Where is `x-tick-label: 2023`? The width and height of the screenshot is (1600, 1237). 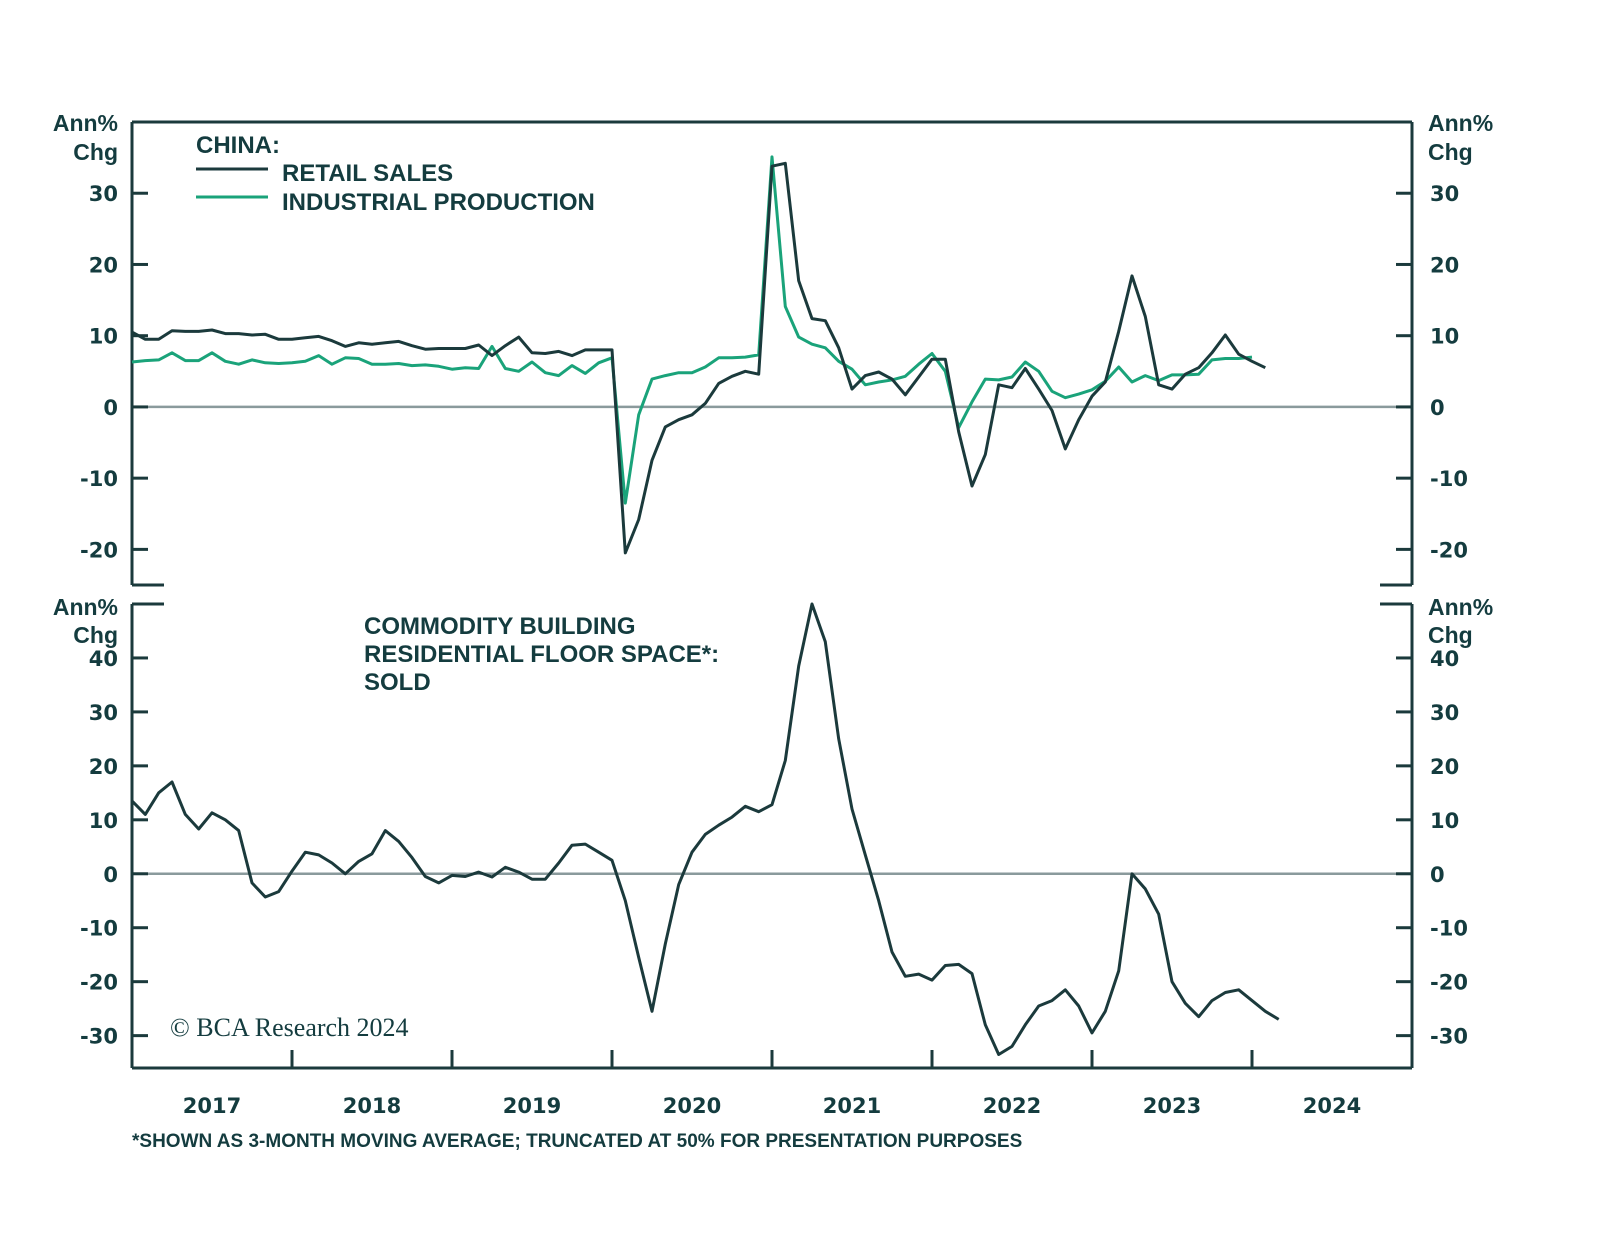
x-tick-label: 2023 is located at coordinates (1172, 1106).